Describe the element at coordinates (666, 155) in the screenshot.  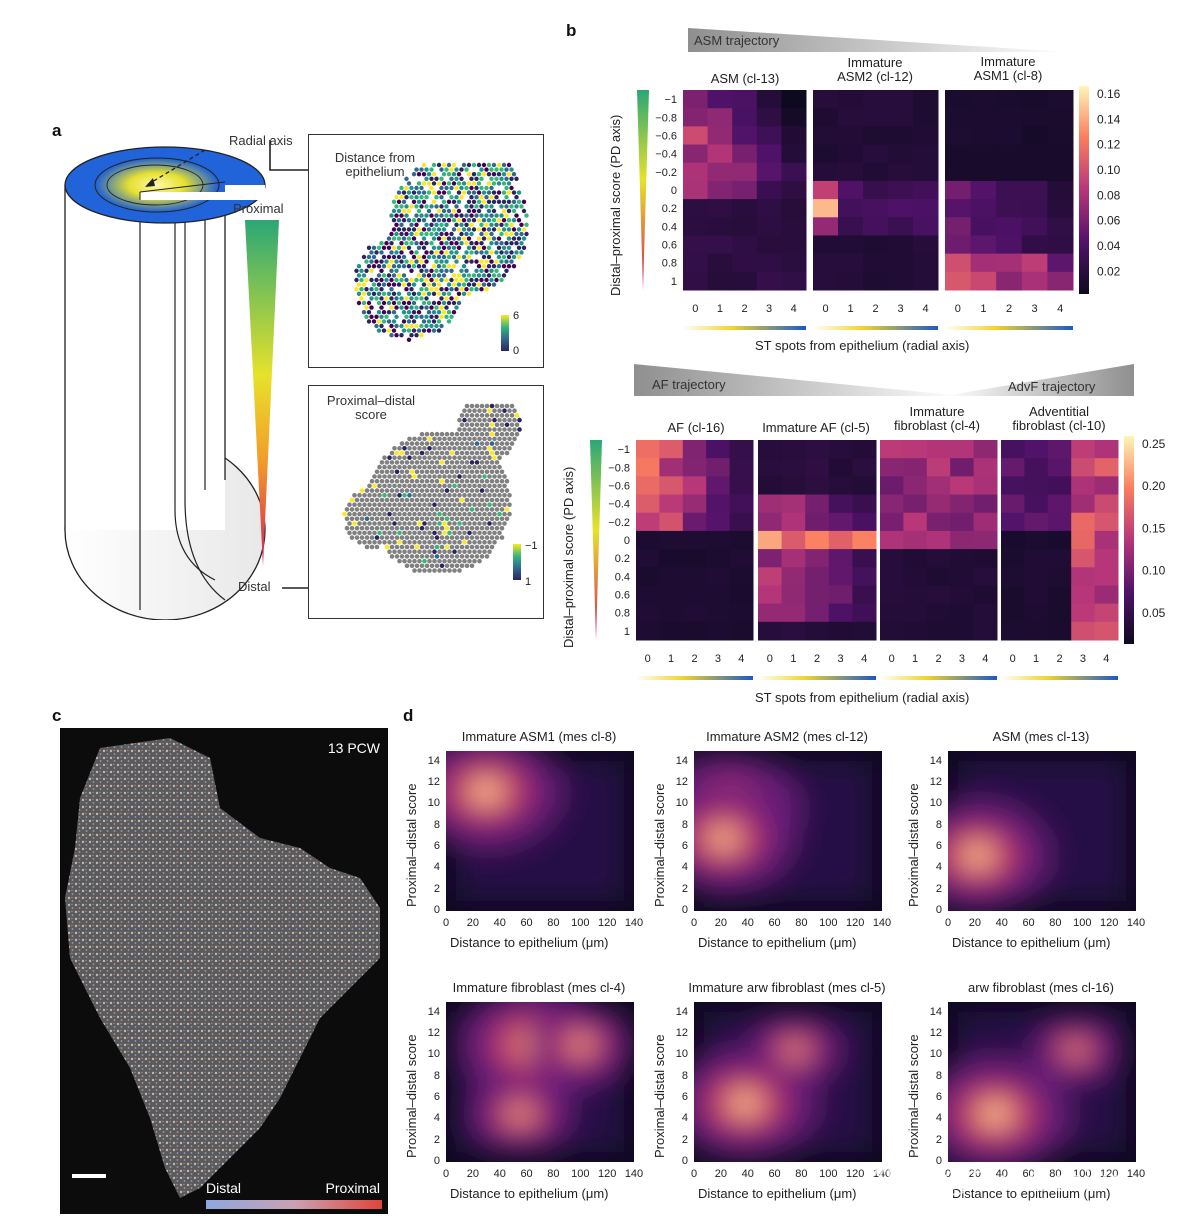
I see `svg-text: −0.4` at that location.